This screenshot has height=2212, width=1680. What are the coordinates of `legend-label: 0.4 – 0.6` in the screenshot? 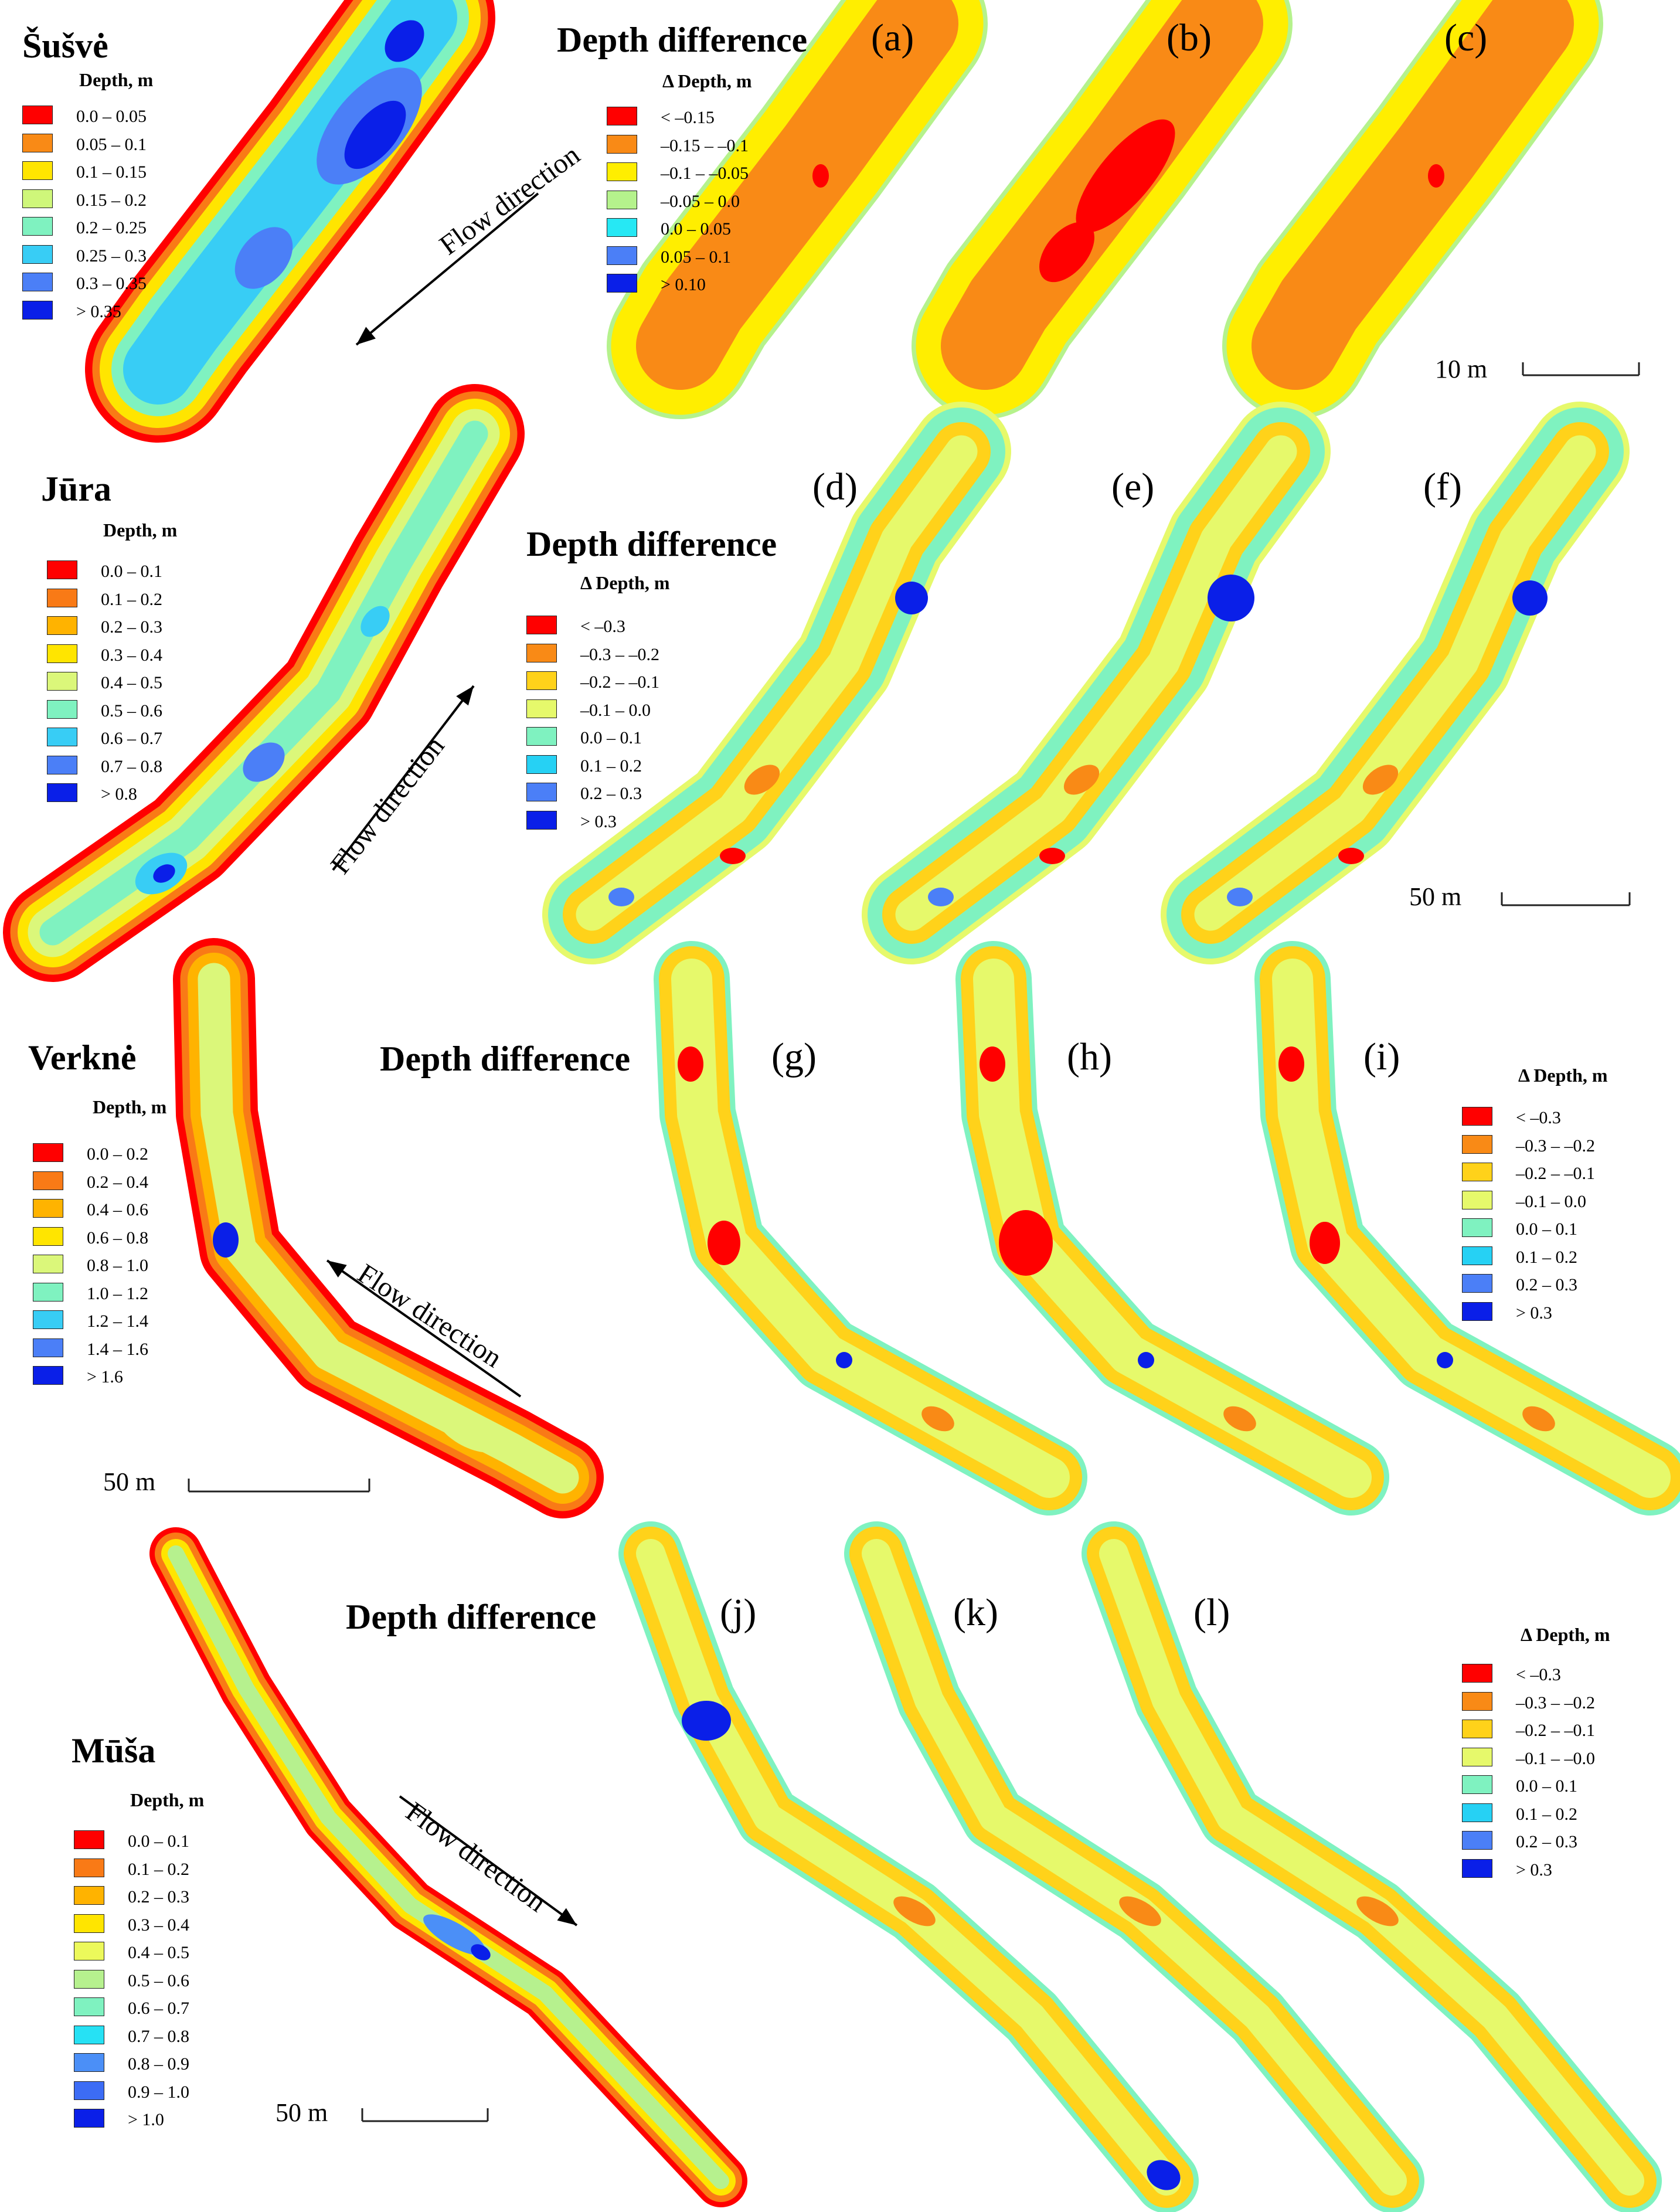 It's located at (117, 1209).